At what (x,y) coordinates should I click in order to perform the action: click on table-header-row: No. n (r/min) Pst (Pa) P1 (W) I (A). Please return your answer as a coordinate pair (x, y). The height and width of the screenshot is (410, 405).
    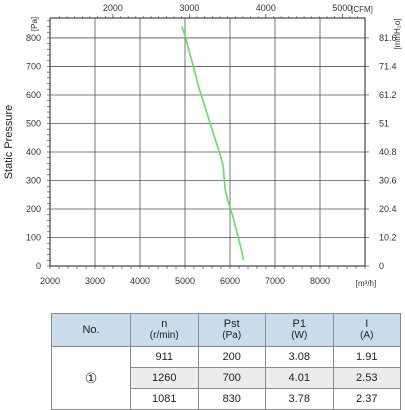
    Looking at the image, I should click on (226, 330).